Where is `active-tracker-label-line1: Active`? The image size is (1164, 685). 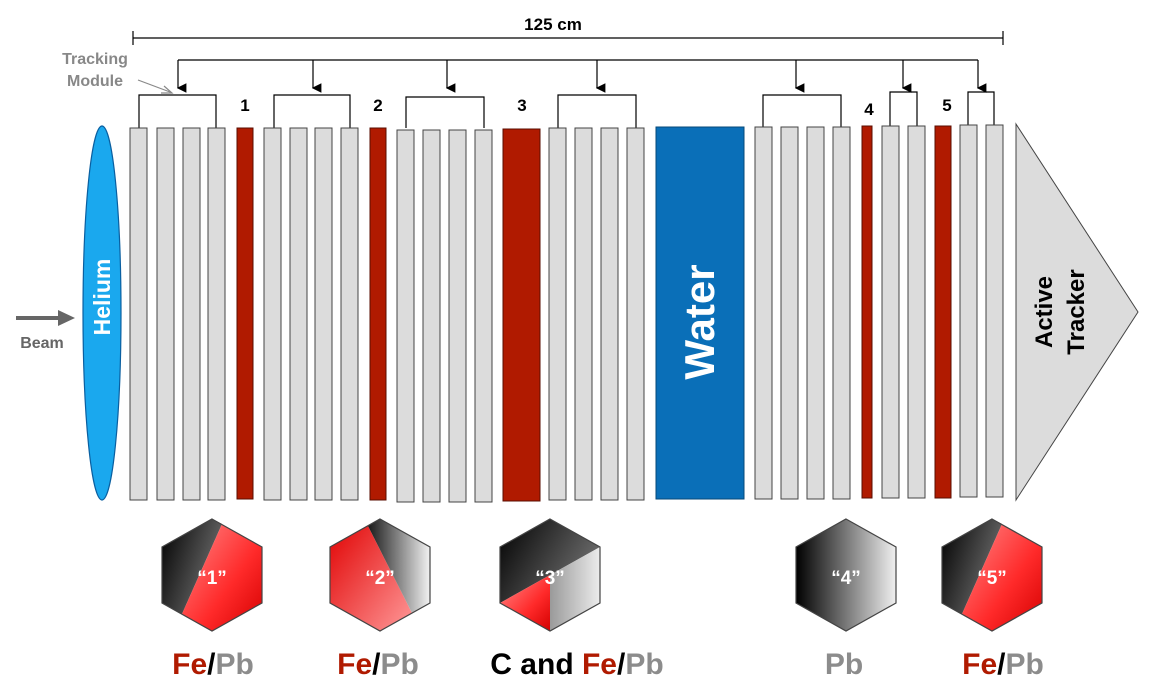
active-tracker-label-line1: Active is located at coordinates (1044, 312).